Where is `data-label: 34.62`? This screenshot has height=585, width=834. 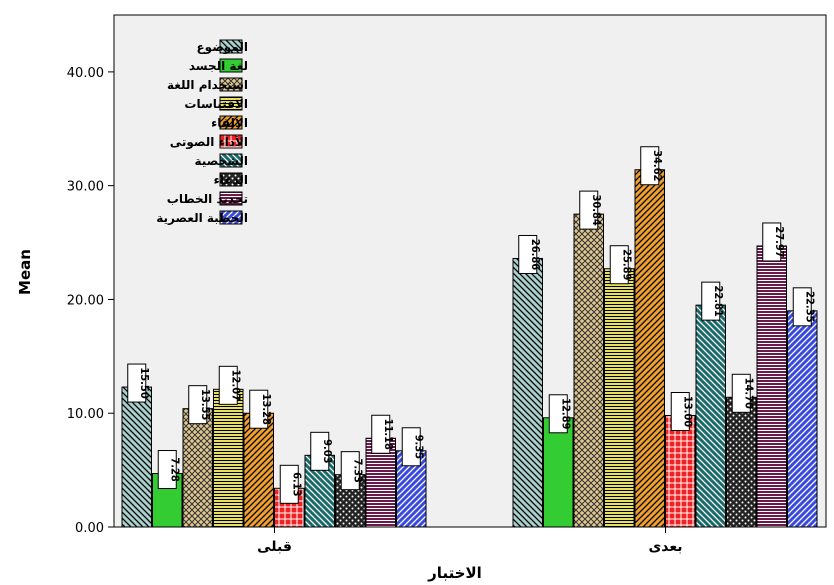
data-label: 34.62 is located at coordinates (652, 166).